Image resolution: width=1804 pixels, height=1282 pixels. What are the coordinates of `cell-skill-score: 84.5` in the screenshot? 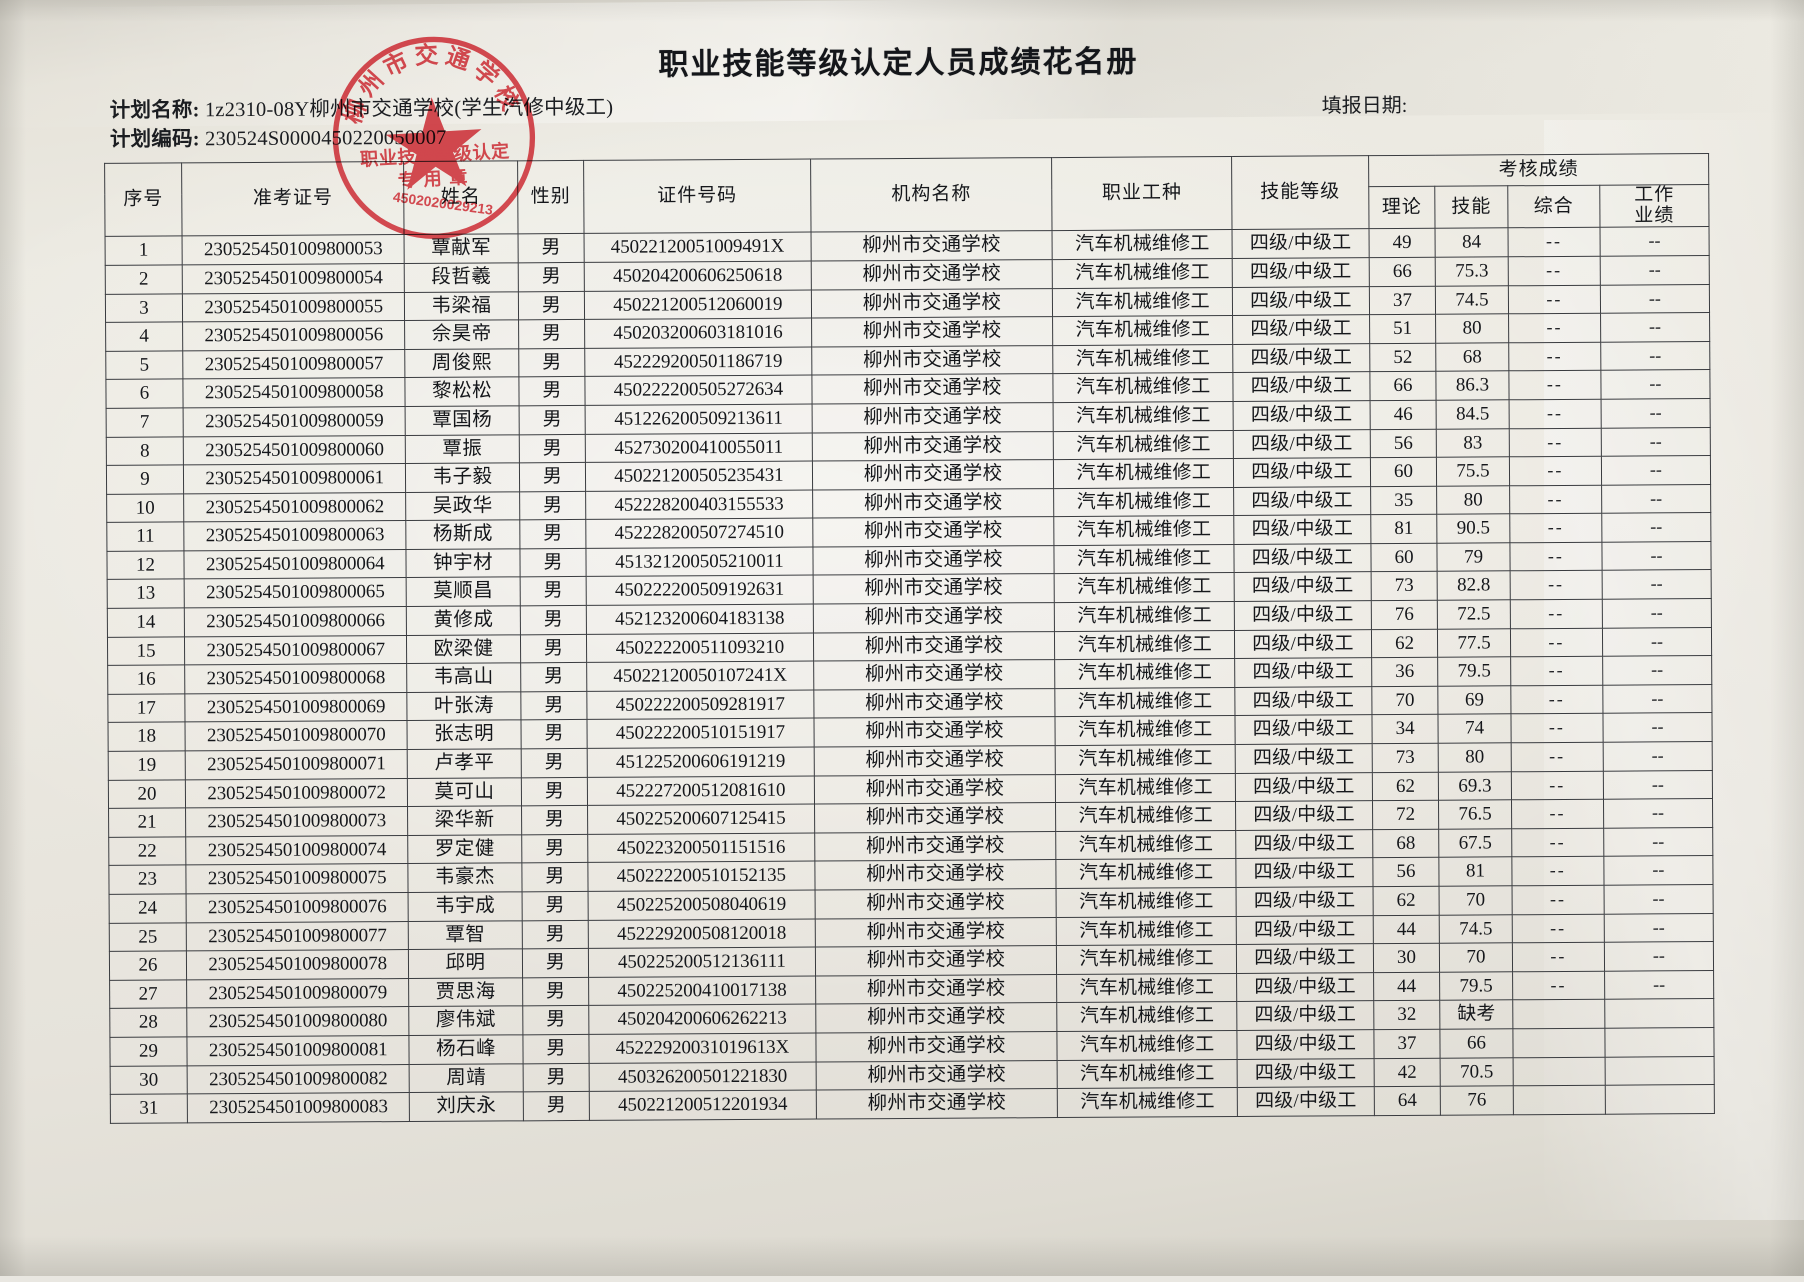 It's located at (1473, 414).